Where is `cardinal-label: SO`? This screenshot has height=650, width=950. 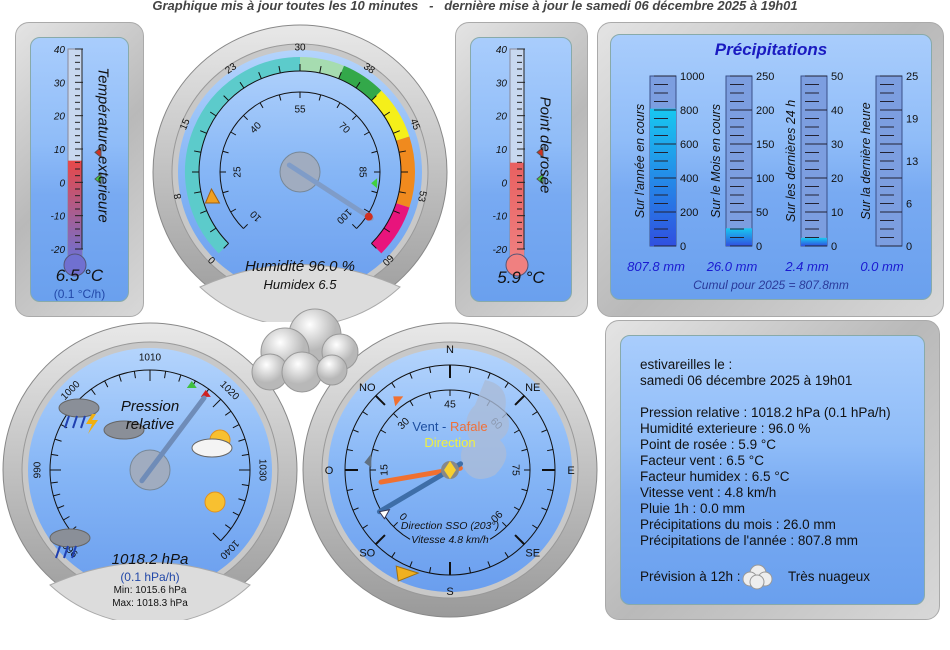 cardinal-label: SO is located at coordinates (367, 554).